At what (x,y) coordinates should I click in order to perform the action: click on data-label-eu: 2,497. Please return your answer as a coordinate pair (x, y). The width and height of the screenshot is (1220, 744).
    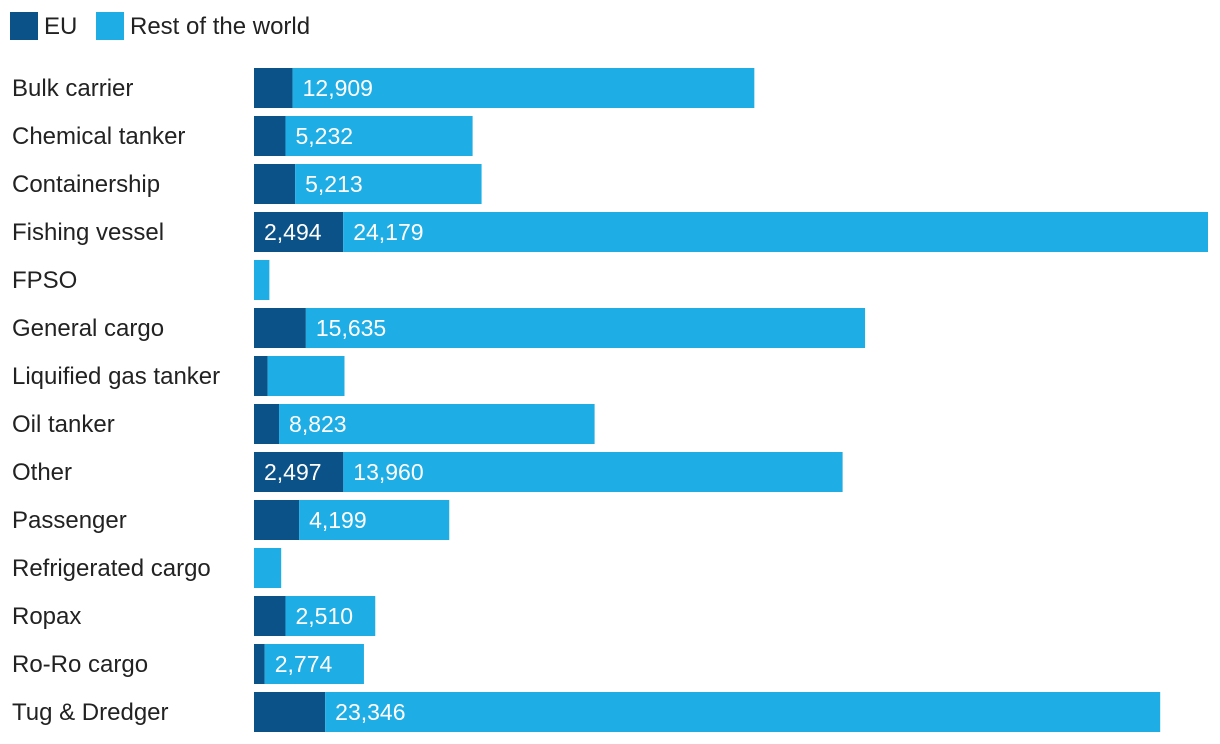
    Looking at the image, I should click on (293, 472).